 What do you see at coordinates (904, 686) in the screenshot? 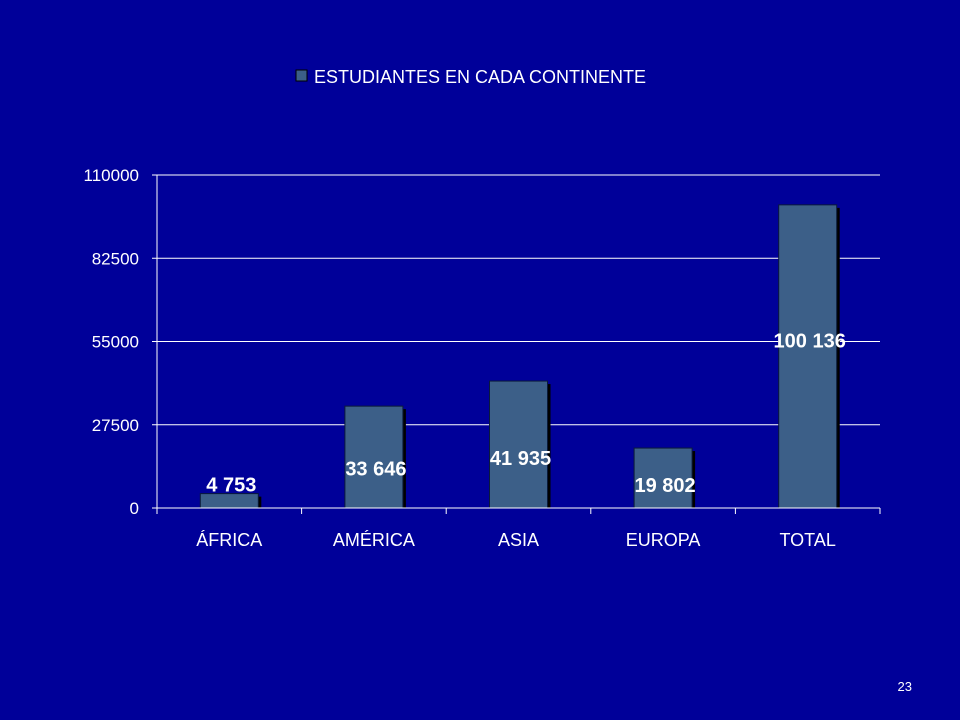
I see `slide-number: 23` at bounding box center [904, 686].